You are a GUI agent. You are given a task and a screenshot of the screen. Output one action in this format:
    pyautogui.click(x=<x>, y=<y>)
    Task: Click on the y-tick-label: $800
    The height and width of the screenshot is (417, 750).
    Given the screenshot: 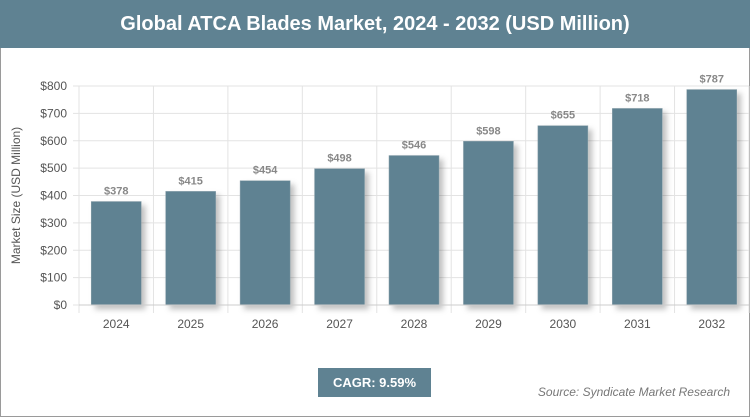 What is the action you would take?
    pyautogui.click(x=53, y=86)
    